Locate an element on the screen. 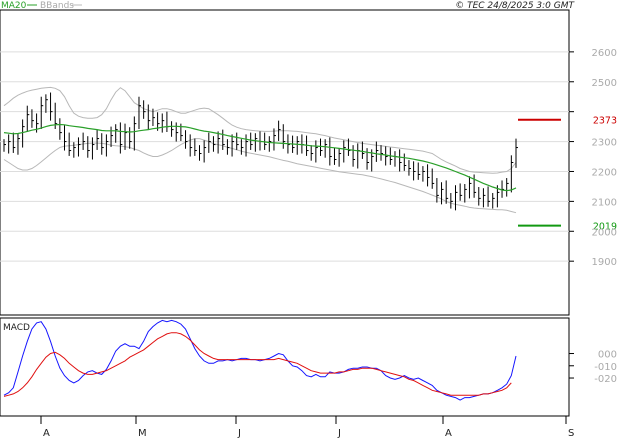 The width and height of the screenshot is (627, 440). price-tick-label: 1900 is located at coordinates (604, 262).